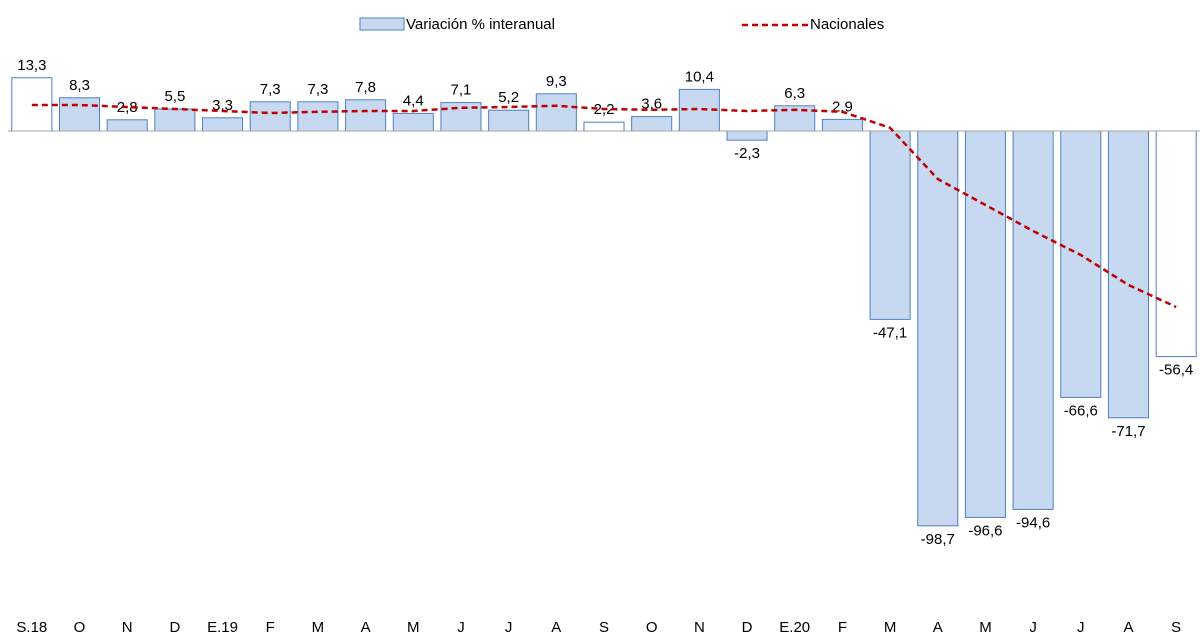 This screenshot has height=637, width=1200. I want to click on data-label: 7,1, so click(461, 90).